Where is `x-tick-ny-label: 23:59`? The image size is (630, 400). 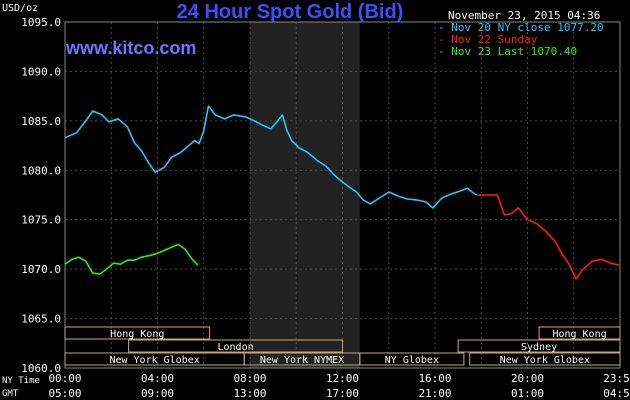 x-tick-ny-label: 23:59 is located at coordinates (616, 378).